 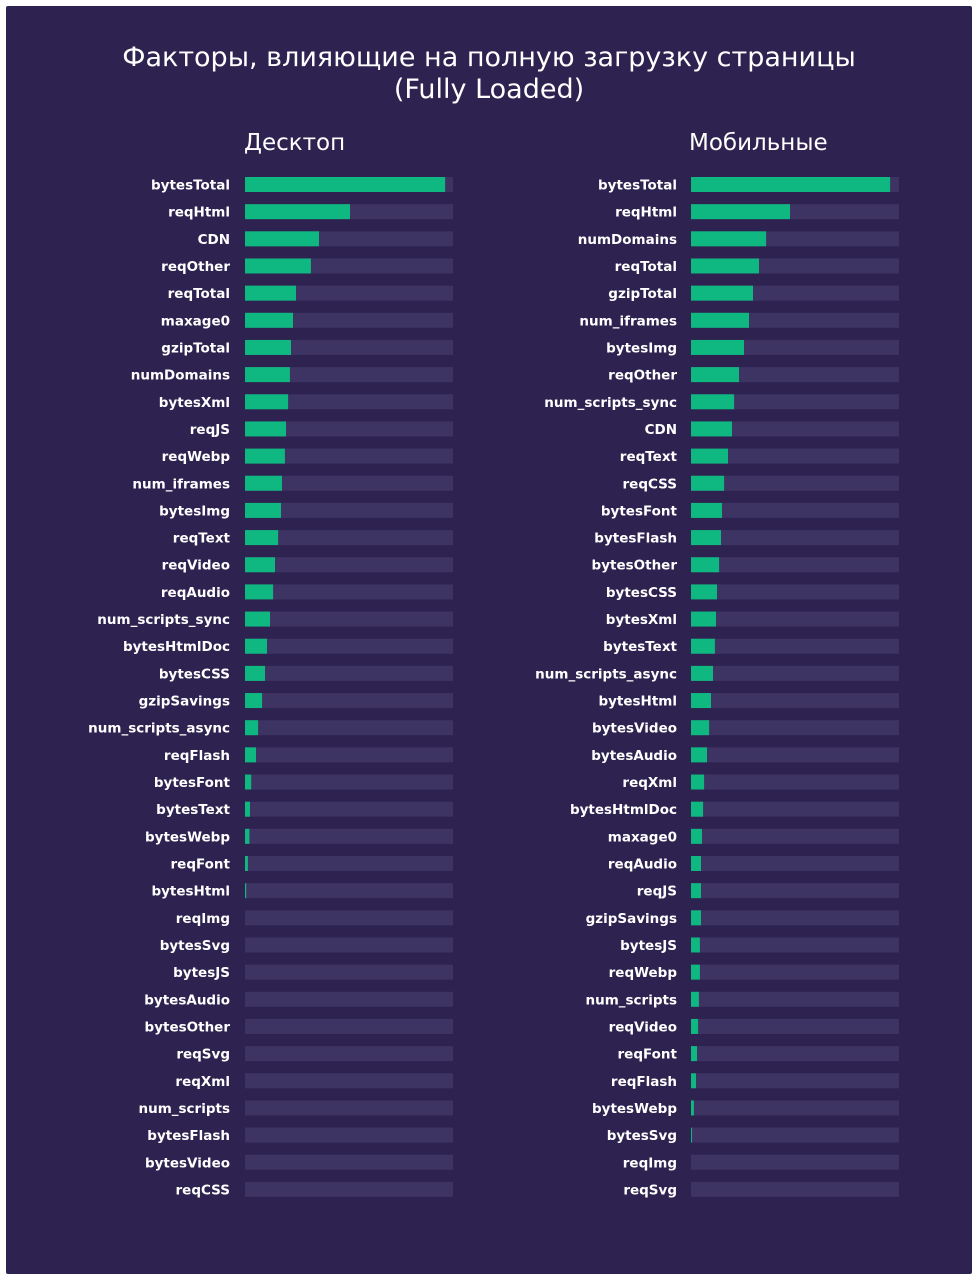 What do you see at coordinates (196, 566) in the screenshot?
I see `desktop-category-label: reqVideo` at bounding box center [196, 566].